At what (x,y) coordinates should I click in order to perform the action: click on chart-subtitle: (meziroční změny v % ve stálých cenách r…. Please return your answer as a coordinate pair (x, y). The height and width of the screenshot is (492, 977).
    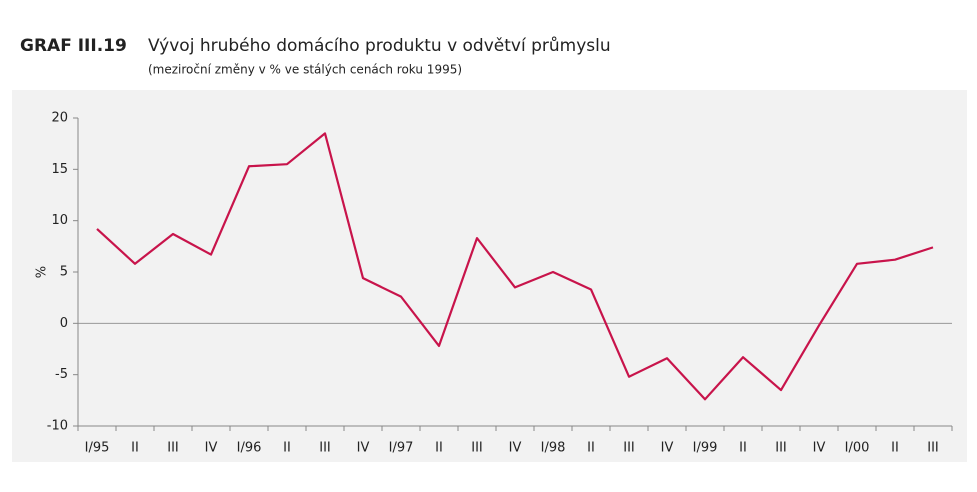
    Looking at the image, I should click on (305, 70).